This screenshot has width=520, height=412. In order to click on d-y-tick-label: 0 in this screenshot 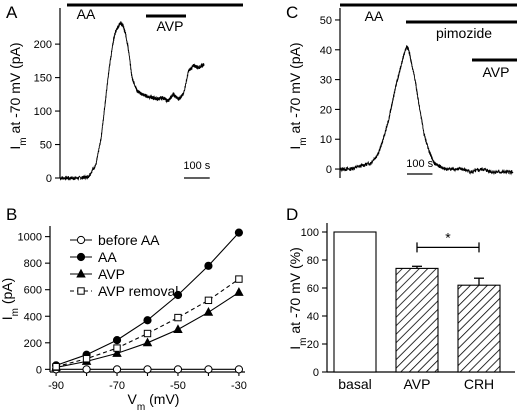, I will do `click(316, 373)`.